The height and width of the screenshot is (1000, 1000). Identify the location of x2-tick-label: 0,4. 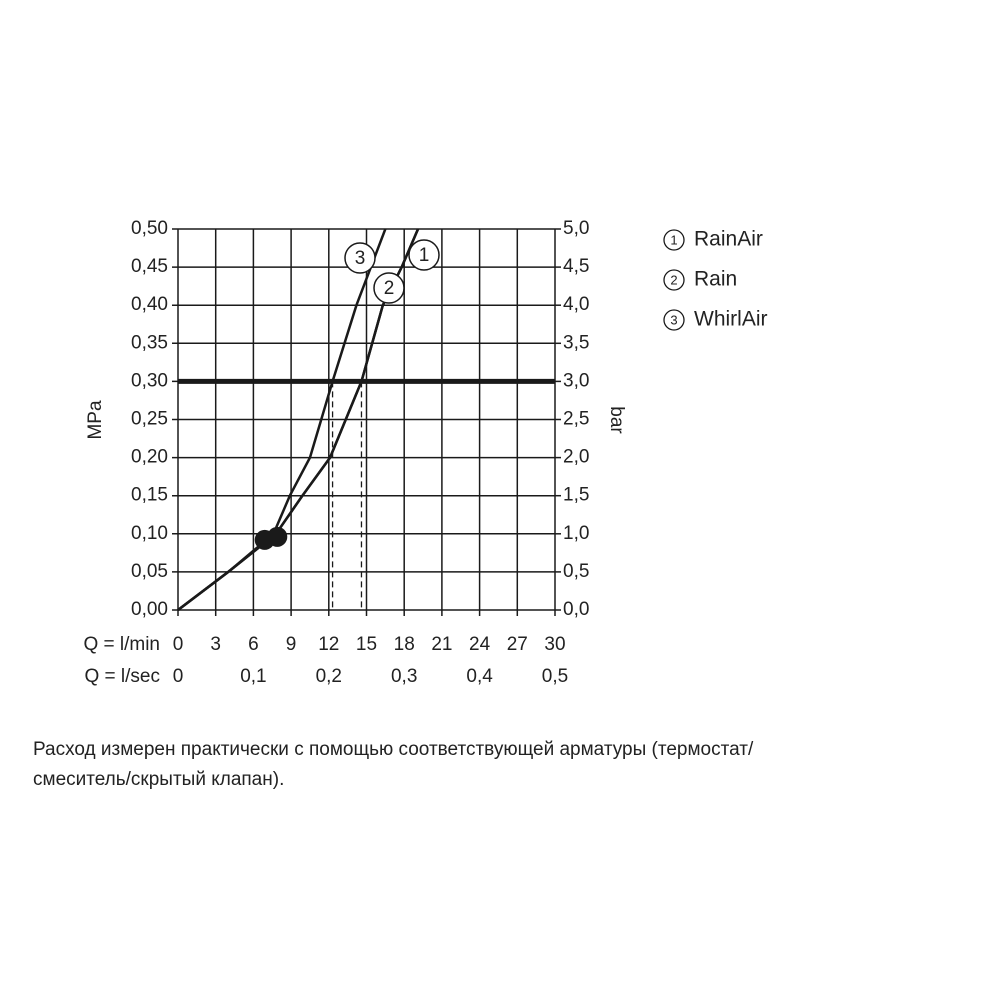
(479, 676).